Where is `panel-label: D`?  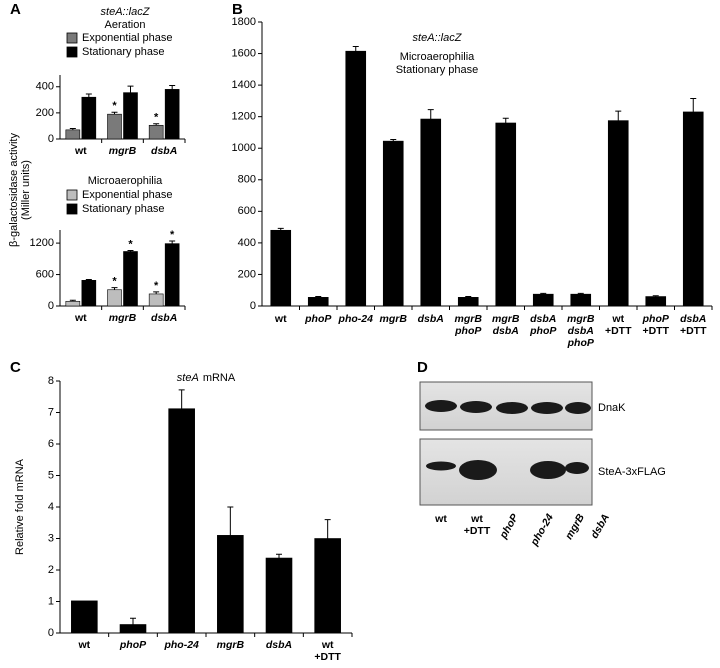
panel-label: D is located at coordinates (422, 367).